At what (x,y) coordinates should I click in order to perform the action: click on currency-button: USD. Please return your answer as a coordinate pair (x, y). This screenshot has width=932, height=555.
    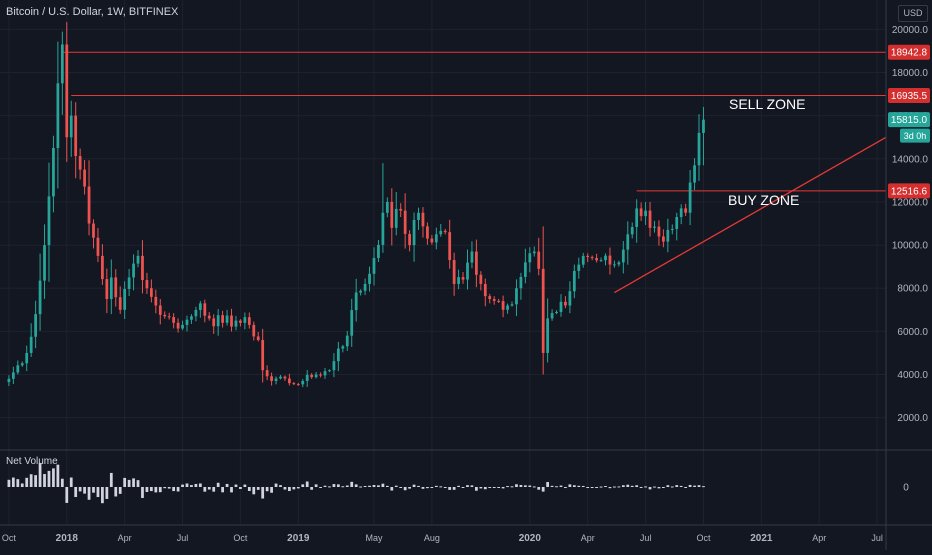
    Looking at the image, I should click on (913, 13).